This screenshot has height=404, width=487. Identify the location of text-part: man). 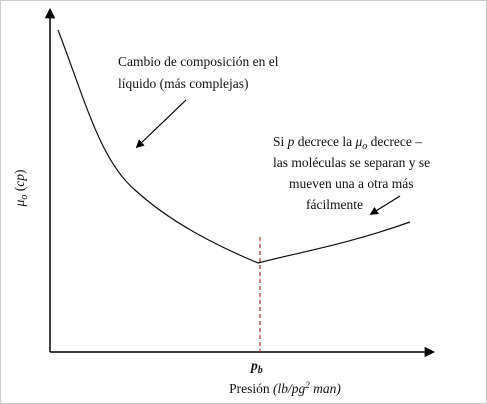
(326, 388).